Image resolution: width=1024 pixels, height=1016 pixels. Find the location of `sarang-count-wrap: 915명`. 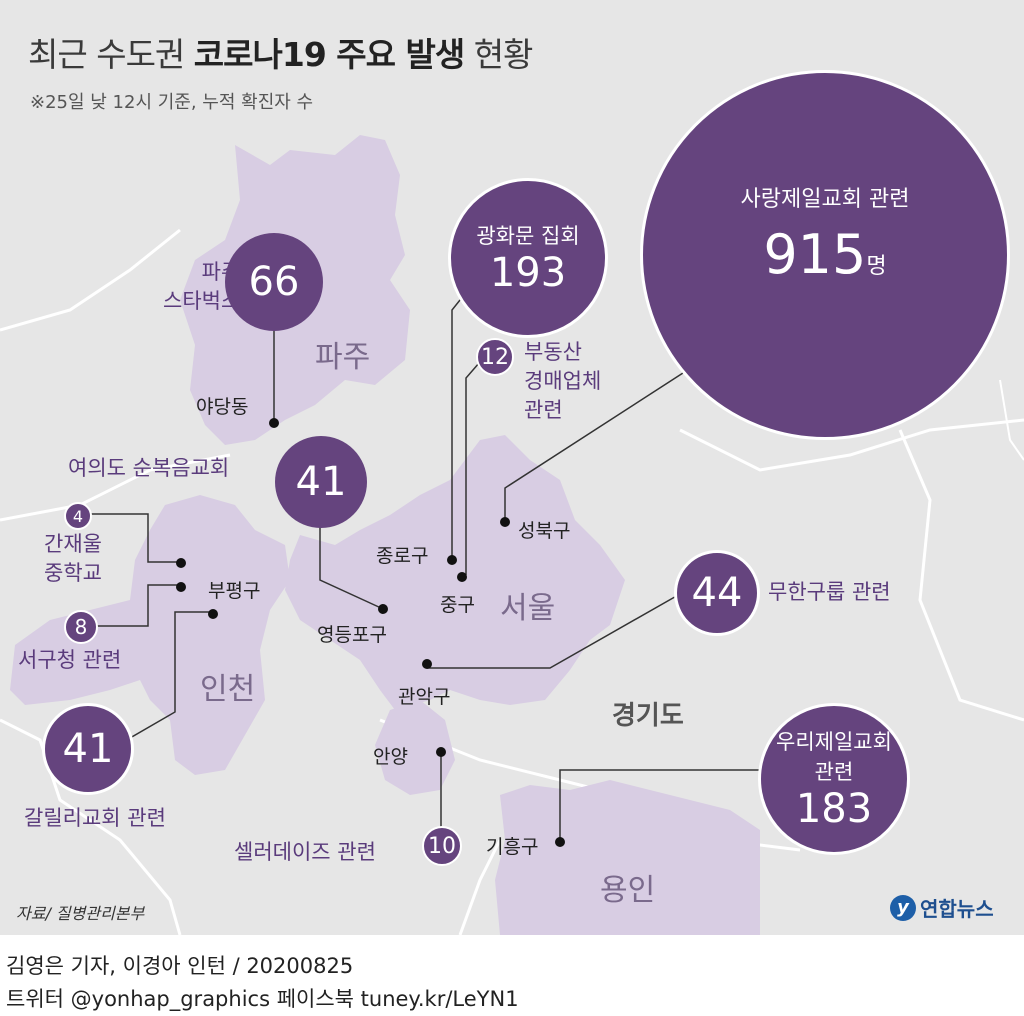

sarang-count-wrap: 915명 is located at coordinates (824, 254).